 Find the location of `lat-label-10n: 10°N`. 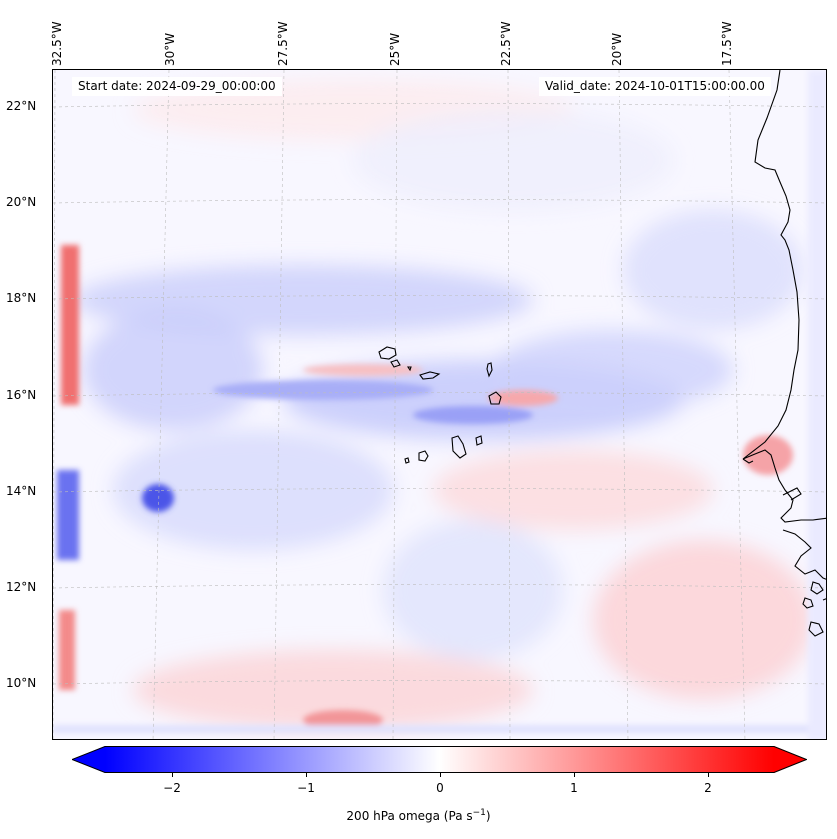

lat-label-10n: 10°N is located at coordinates (21, 683).